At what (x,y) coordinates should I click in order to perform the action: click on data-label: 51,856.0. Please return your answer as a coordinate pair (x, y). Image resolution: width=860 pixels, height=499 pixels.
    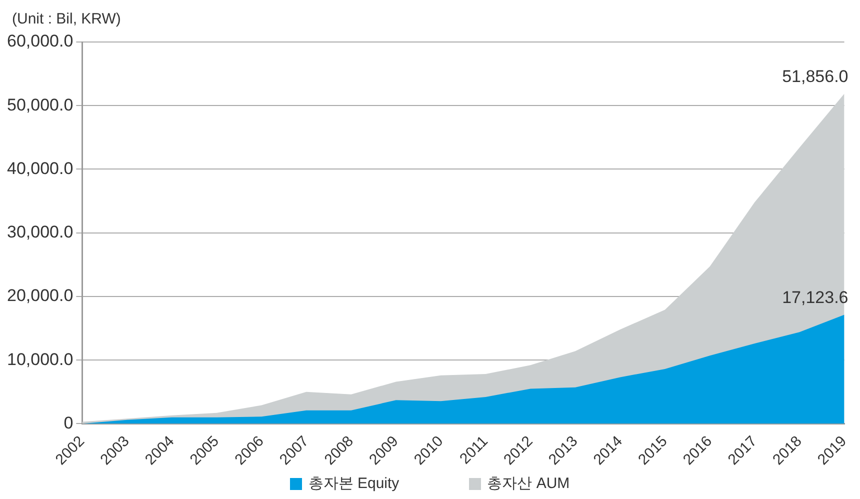
    Looking at the image, I should click on (815, 76).